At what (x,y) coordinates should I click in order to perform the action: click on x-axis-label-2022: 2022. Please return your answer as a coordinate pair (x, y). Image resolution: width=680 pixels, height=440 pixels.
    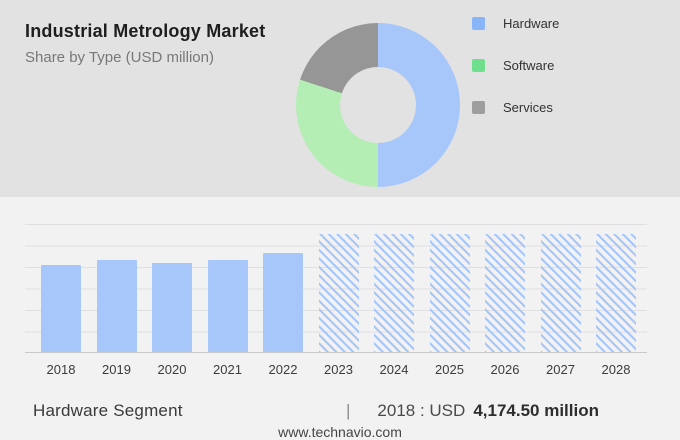
    Looking at the image, I should click on (283, 369).